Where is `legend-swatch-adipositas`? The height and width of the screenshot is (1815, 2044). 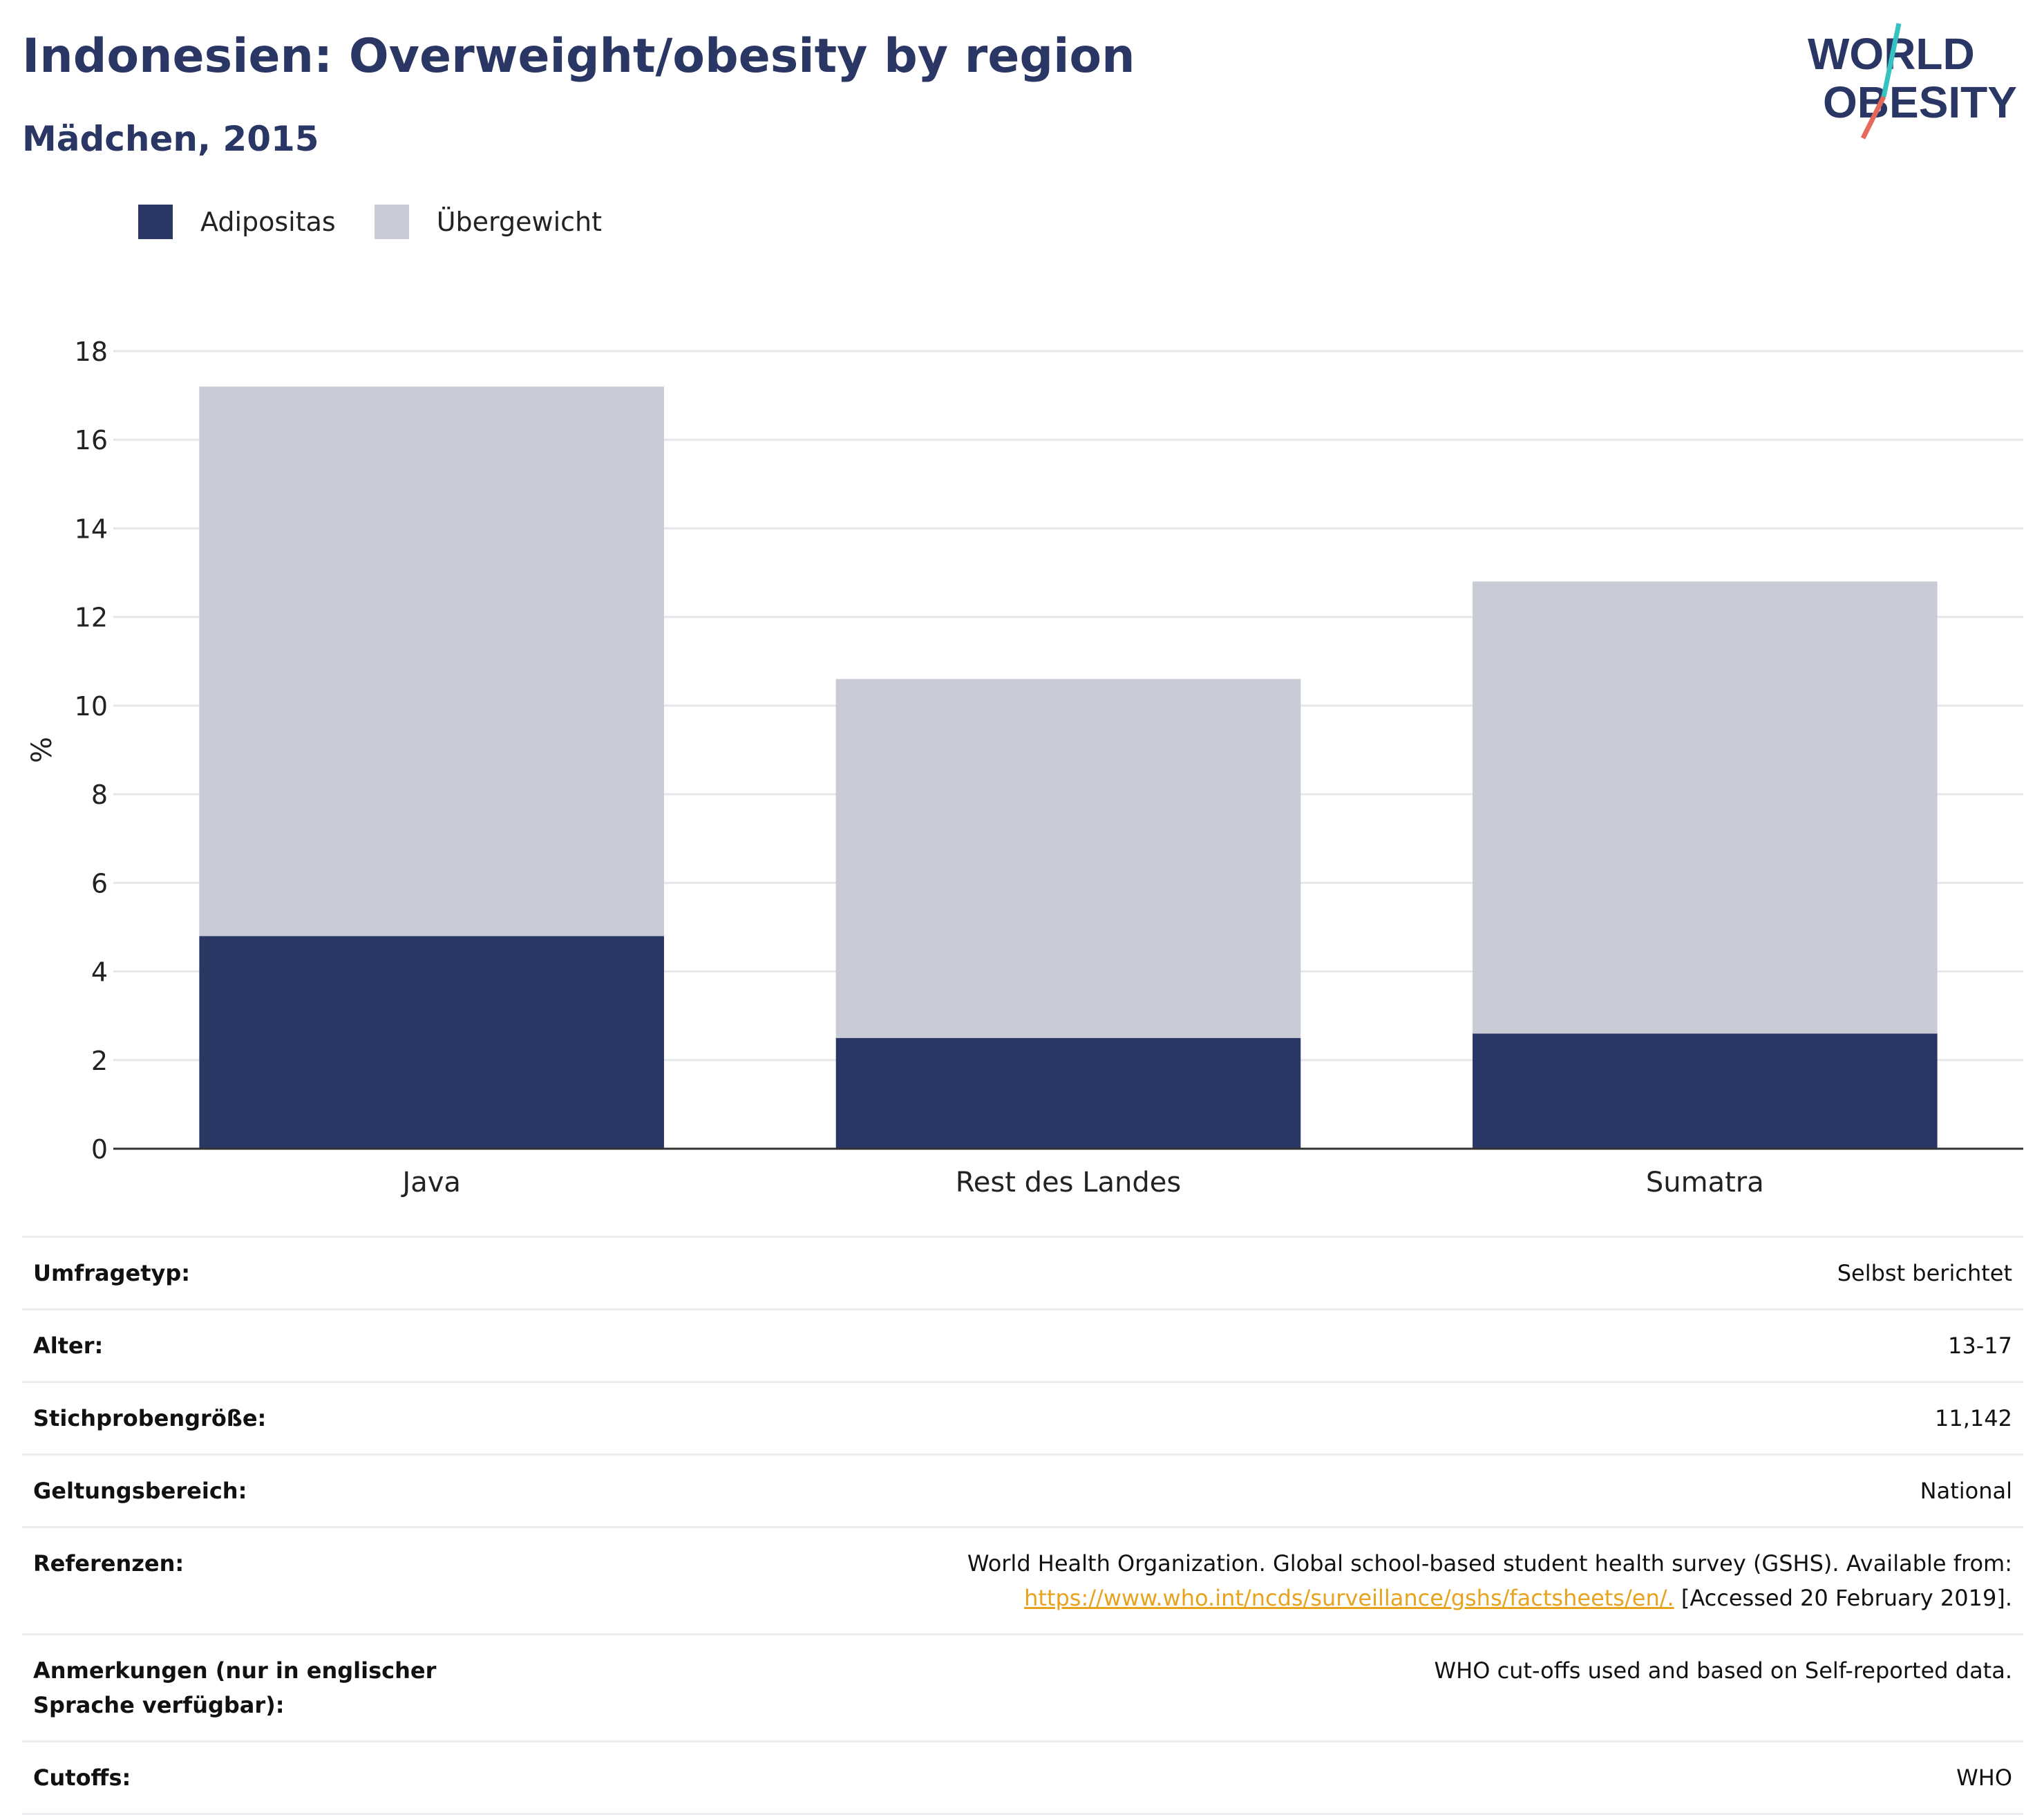 legend-swatch-adipositas is located at coordinates (155, 222).